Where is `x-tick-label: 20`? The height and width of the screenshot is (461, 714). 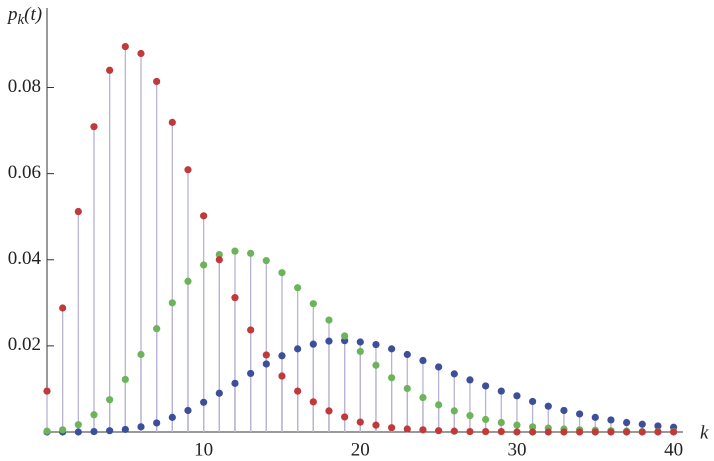
x-tick-label: 20 is located at coordinates (360, 449).